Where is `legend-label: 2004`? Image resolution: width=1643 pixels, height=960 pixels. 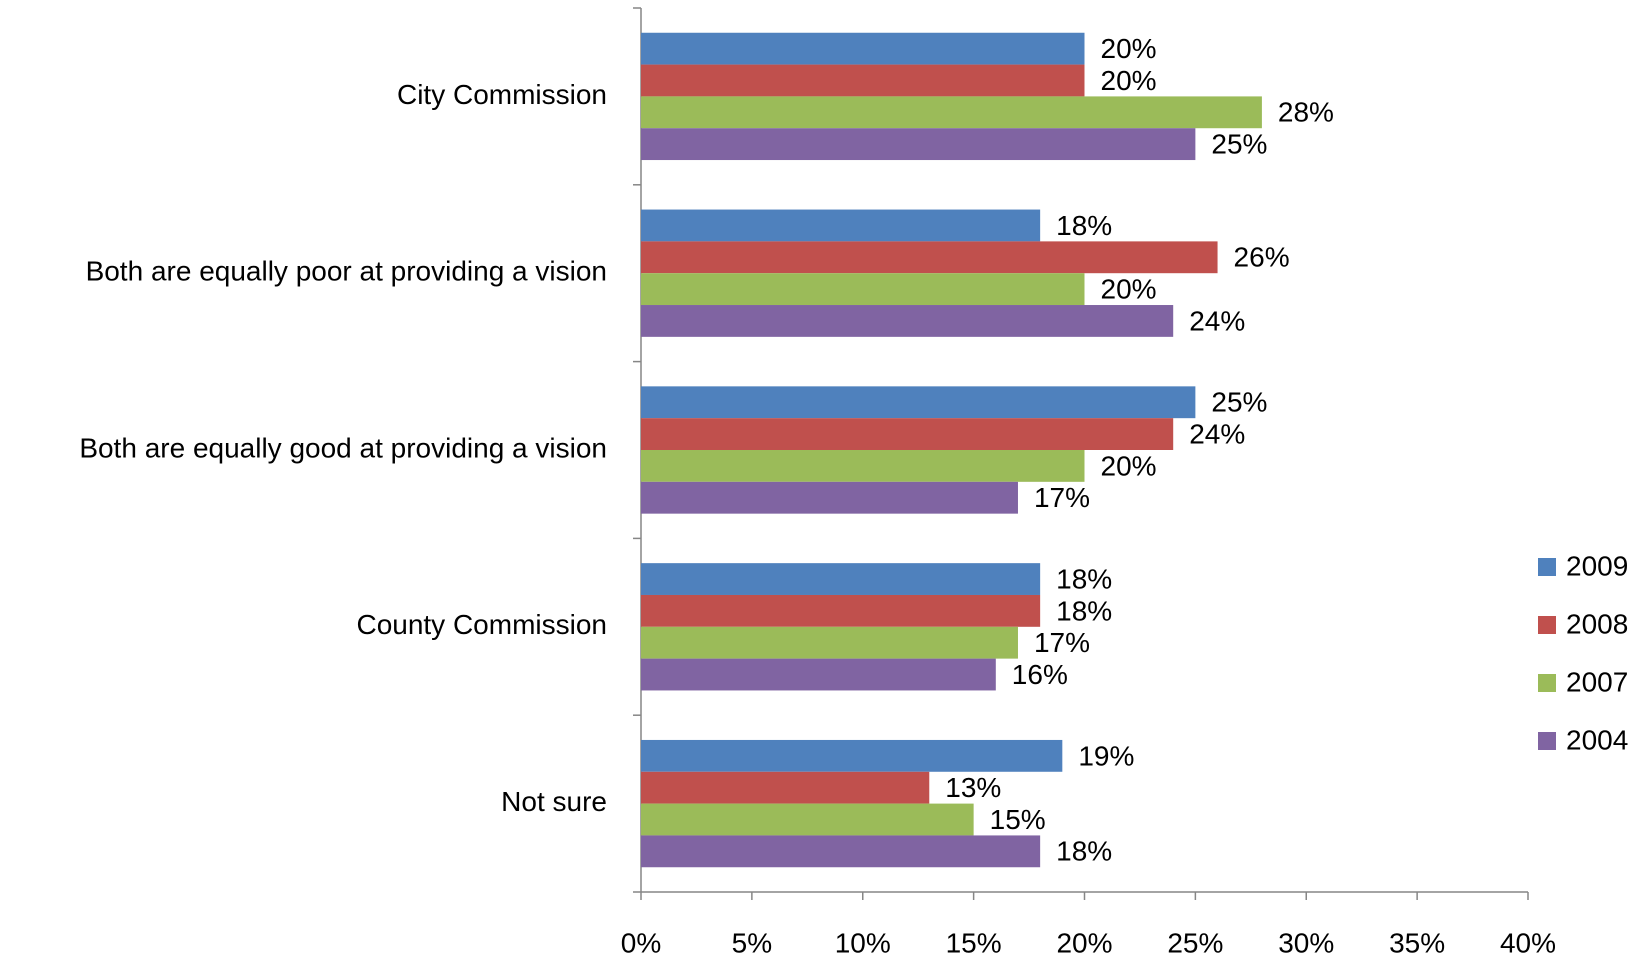 legend-label: 2004 is located at coordinates (1597, 739).